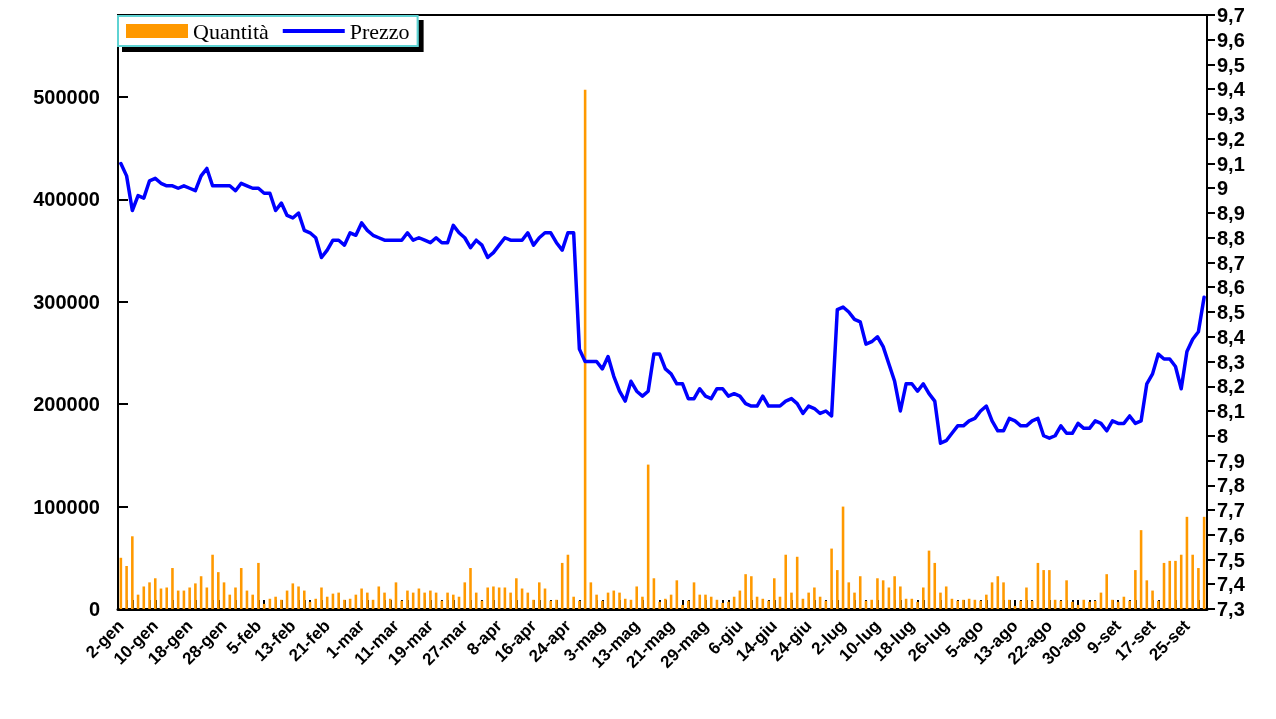  I want to click on y2-tick-label: 9,5, so click(1231, 64).